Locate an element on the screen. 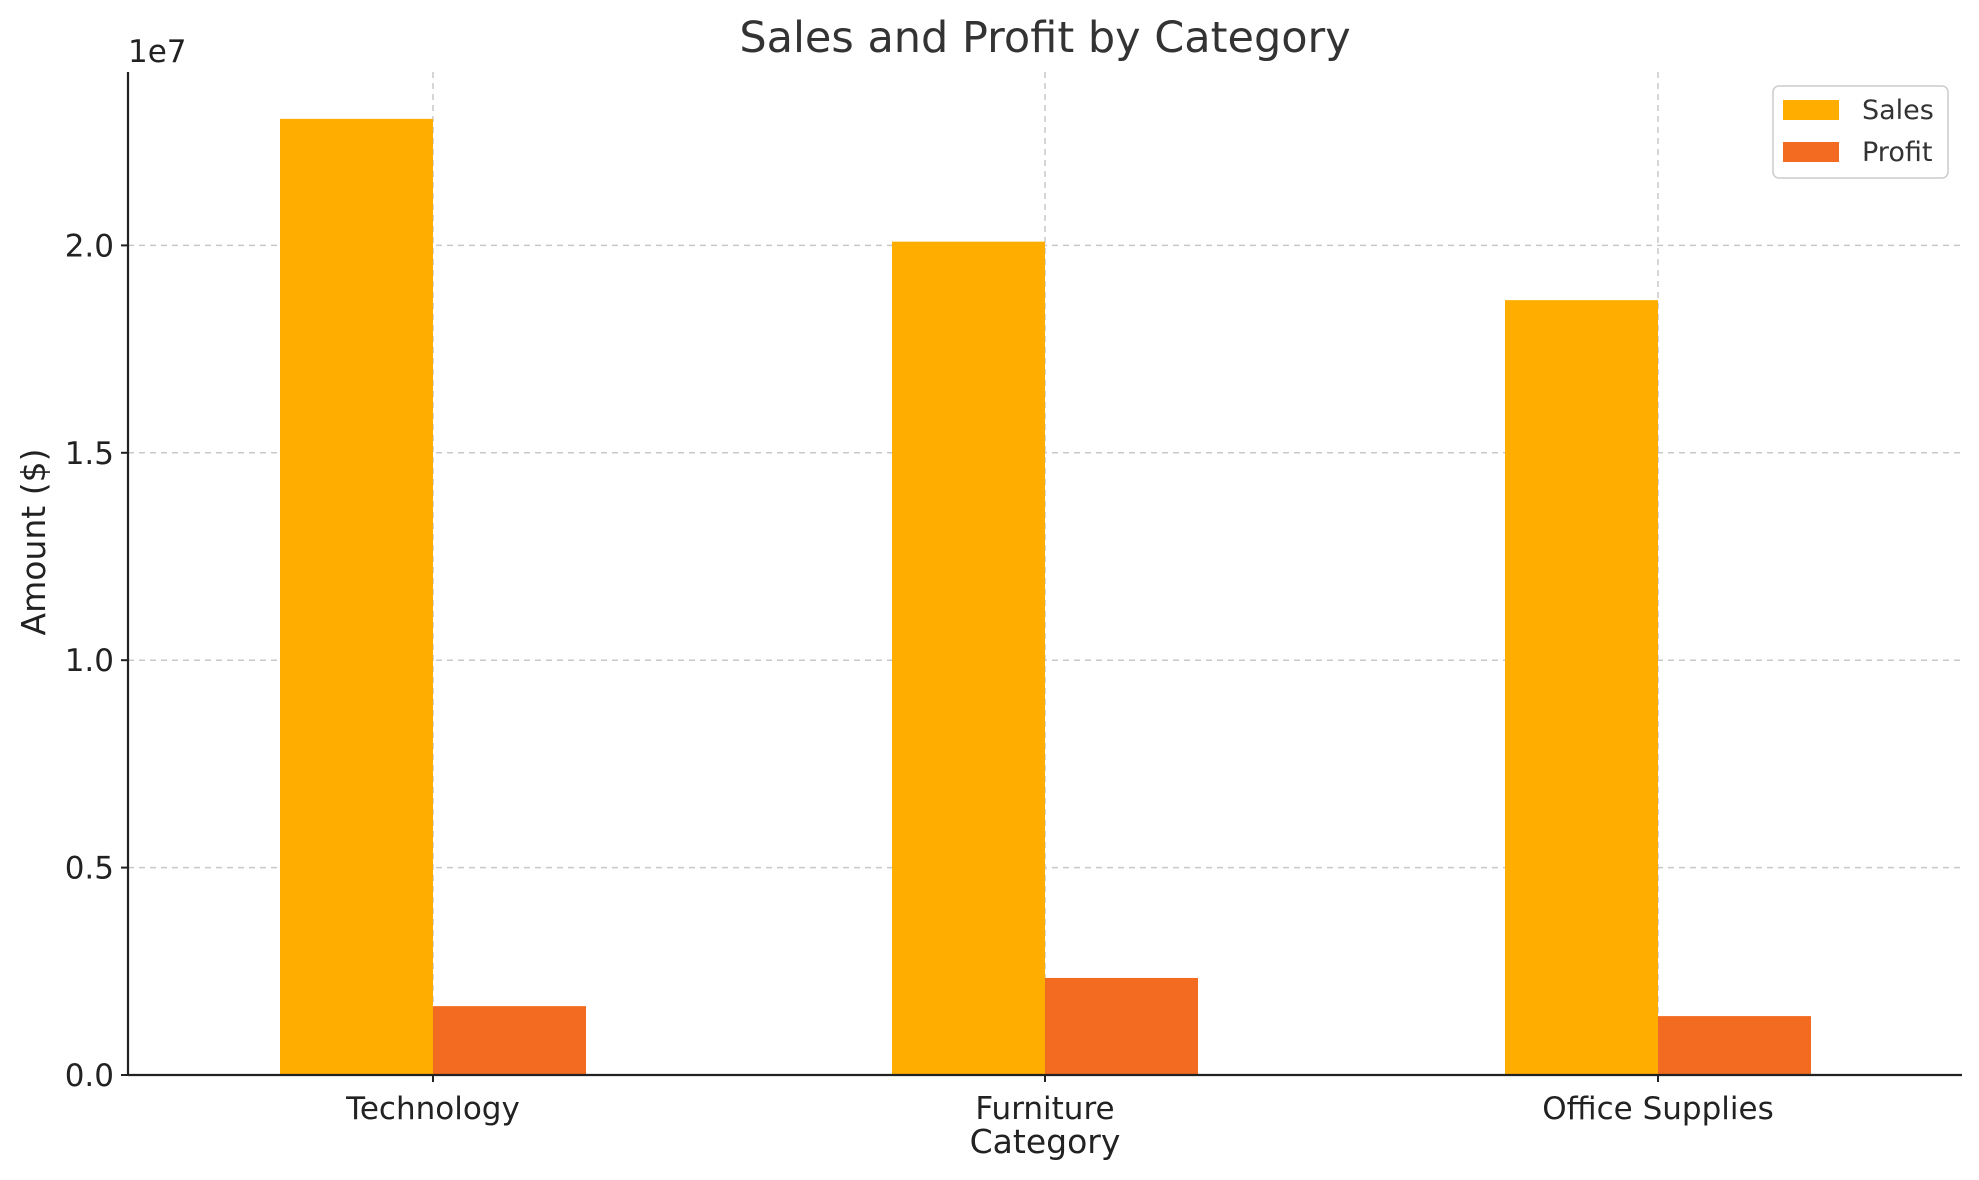 This screenshot has height=1180, width=1979. bar-sales-furniture is located at coordinates (968, 658).